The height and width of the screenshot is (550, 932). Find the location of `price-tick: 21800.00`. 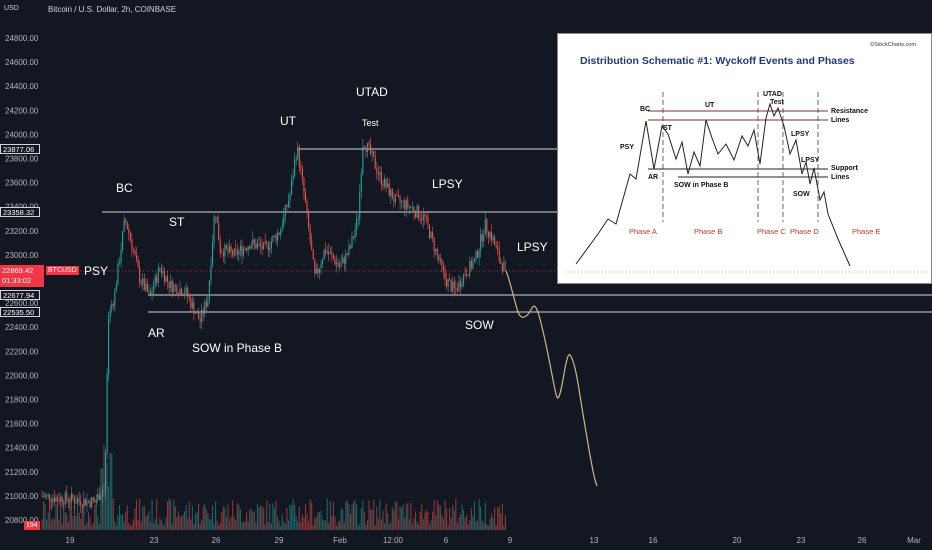

price-tick: 21800.00 is located at coordinates (22, 400).